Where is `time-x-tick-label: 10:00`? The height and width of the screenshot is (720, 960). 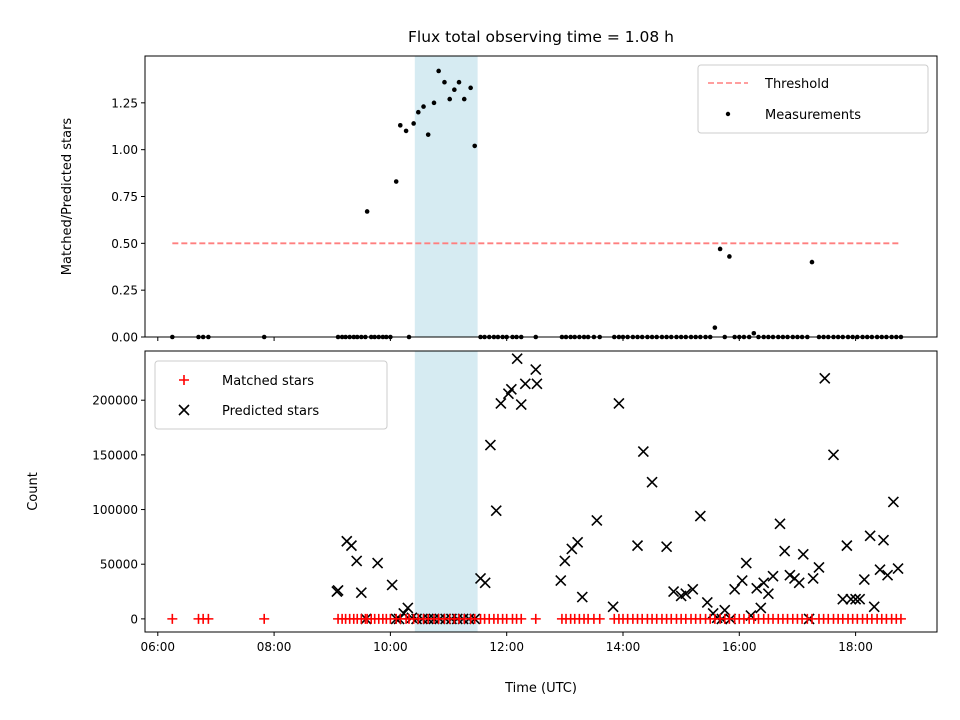
time-x-tick-label: 10:00 is located at coordinates (390, 647).